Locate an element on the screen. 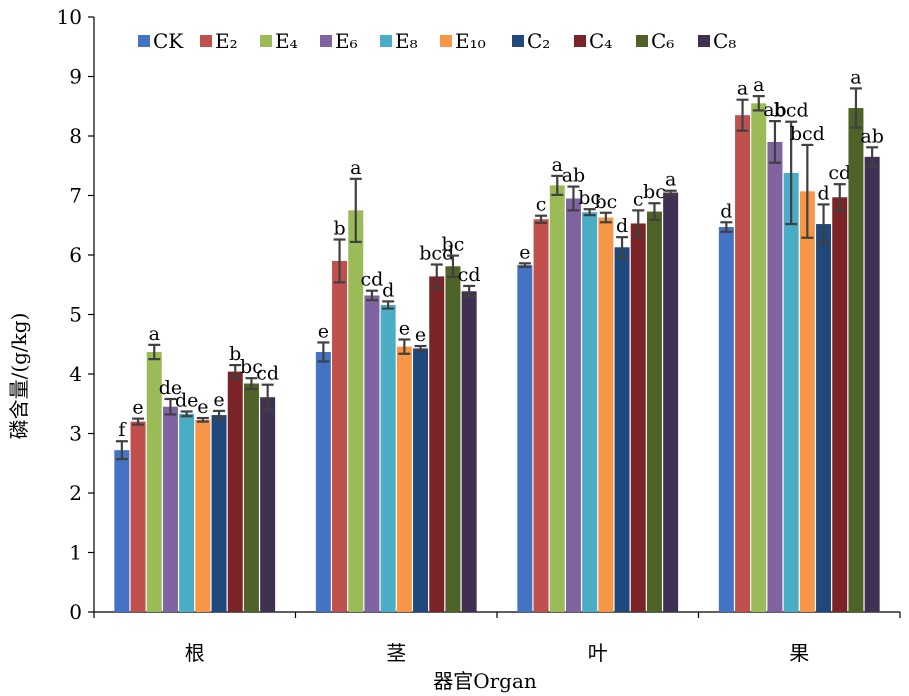  legend-label: E₂ is located at coordinates (226, 41).